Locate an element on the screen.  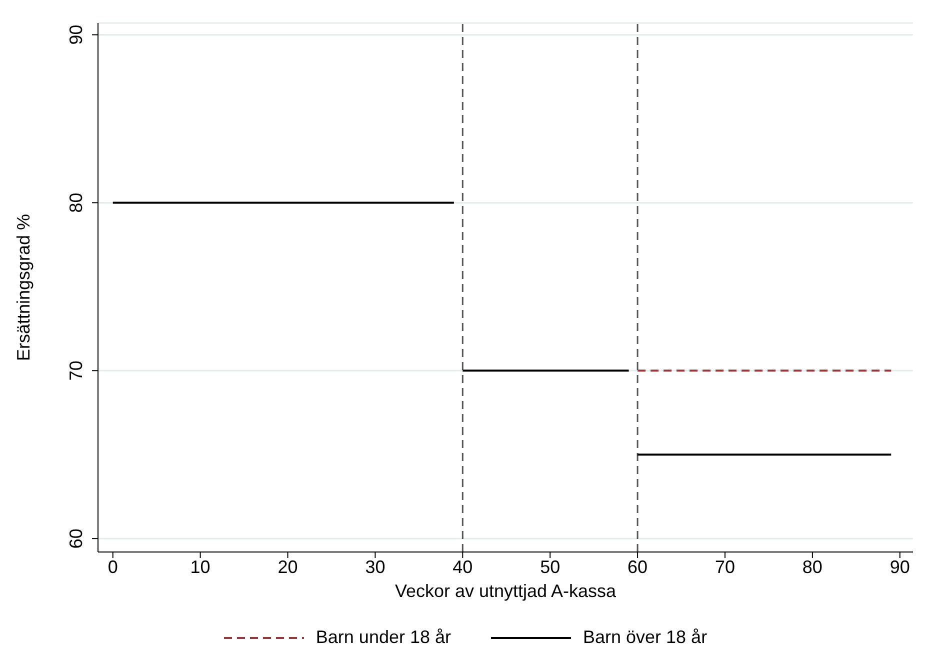
x-tick-label: 90 is located at coordinates (900, 566).